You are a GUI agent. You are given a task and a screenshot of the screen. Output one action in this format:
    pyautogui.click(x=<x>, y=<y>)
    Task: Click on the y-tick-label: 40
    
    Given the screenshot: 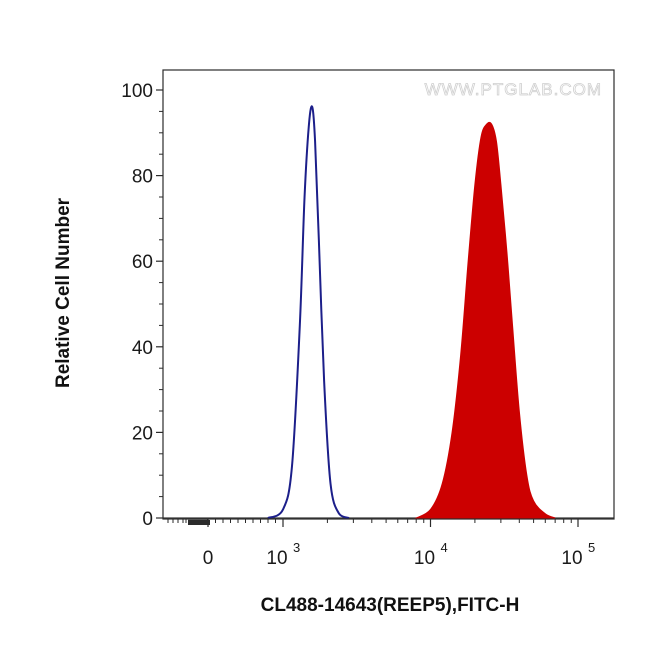 What is the action you would take?
    pyautogui.click(x=142, y=348)
    